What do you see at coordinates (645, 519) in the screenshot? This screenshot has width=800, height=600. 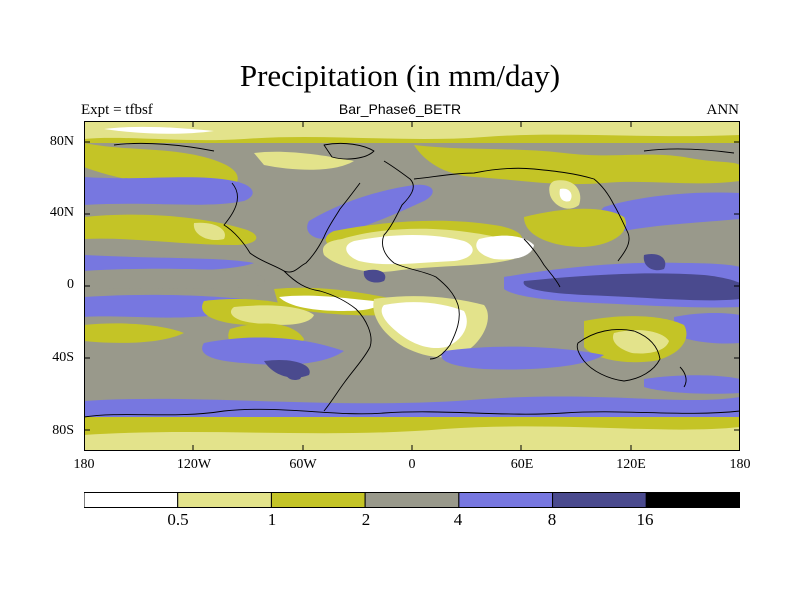 I see `colorbar-label: 16` at bounding box center [645, 519].